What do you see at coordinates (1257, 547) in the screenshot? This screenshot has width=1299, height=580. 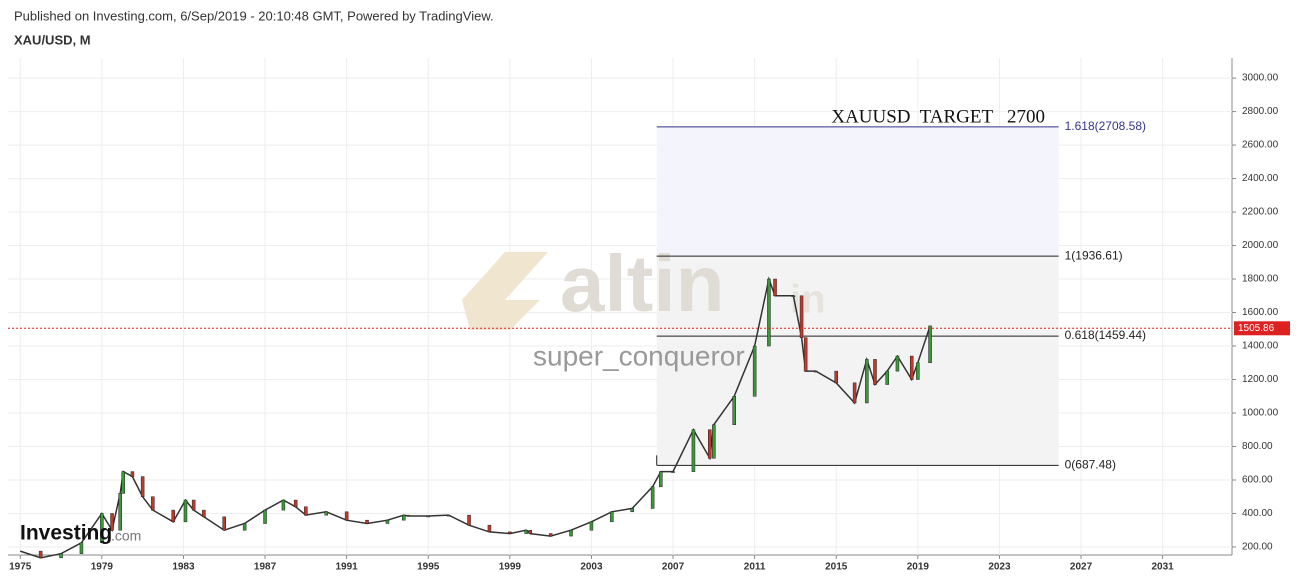 I see `y-tick-label: 200.00` at bounding box center [1257, 547].